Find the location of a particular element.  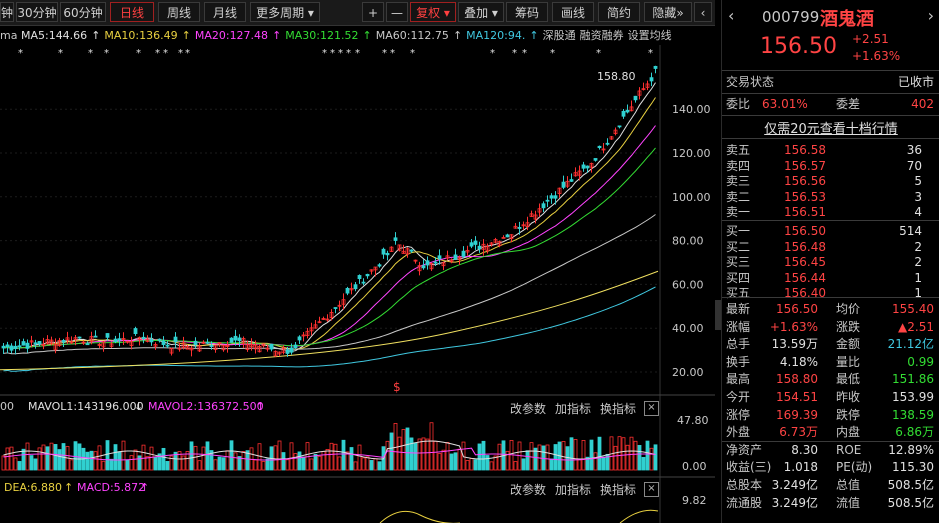

panel-collapse-handle is located at coordinates (718, 315).